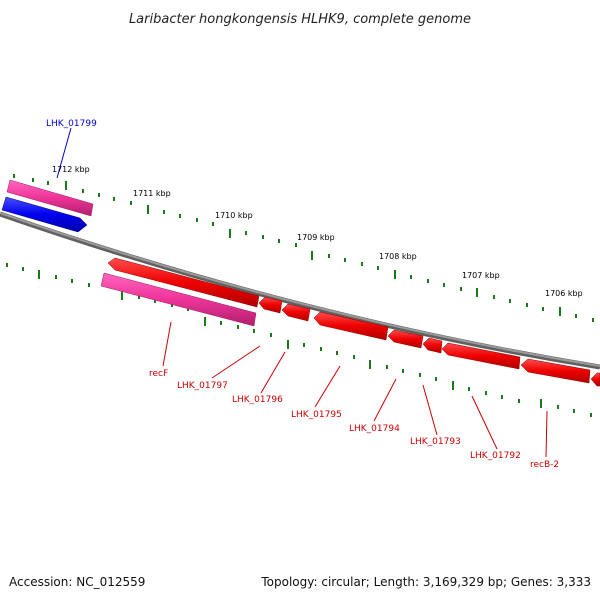 Image resolution: width=600 pixels, height=605 pixels. I want to click on gene-label-lhk01795: LHK_01795, so click(316, 415).